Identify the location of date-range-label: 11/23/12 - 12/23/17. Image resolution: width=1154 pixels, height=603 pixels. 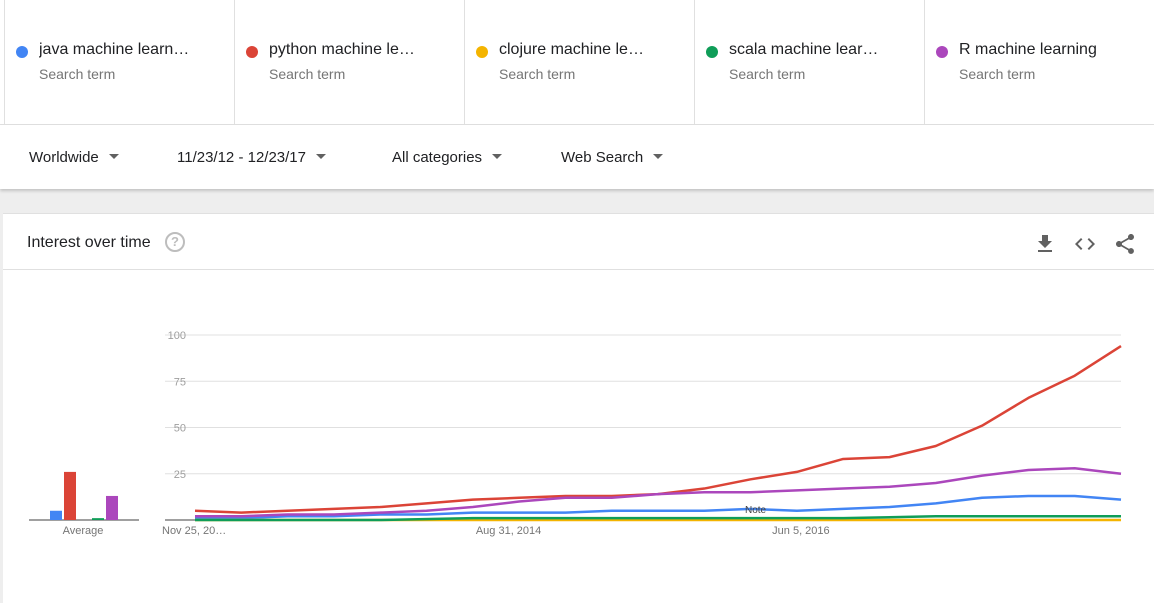
(241, 157).